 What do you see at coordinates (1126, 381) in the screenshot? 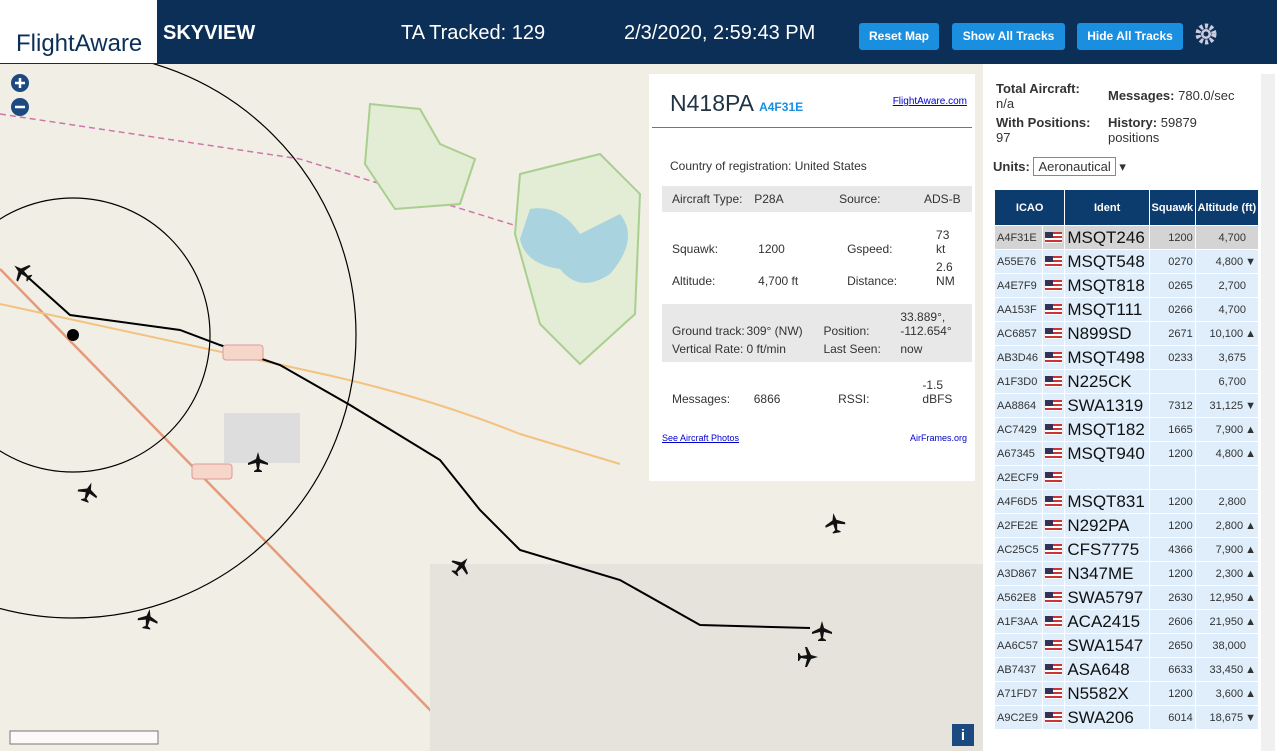
I see `aircraft-row: A1F3D0 N225CK 6,700` at bounding box center [1126, 381].